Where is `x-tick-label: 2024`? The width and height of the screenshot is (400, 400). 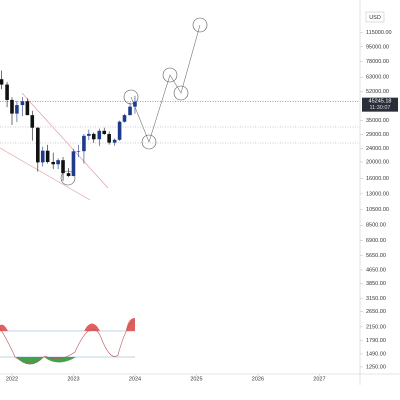 x-tick-label: 2024 is located at coordinates (135, 379).